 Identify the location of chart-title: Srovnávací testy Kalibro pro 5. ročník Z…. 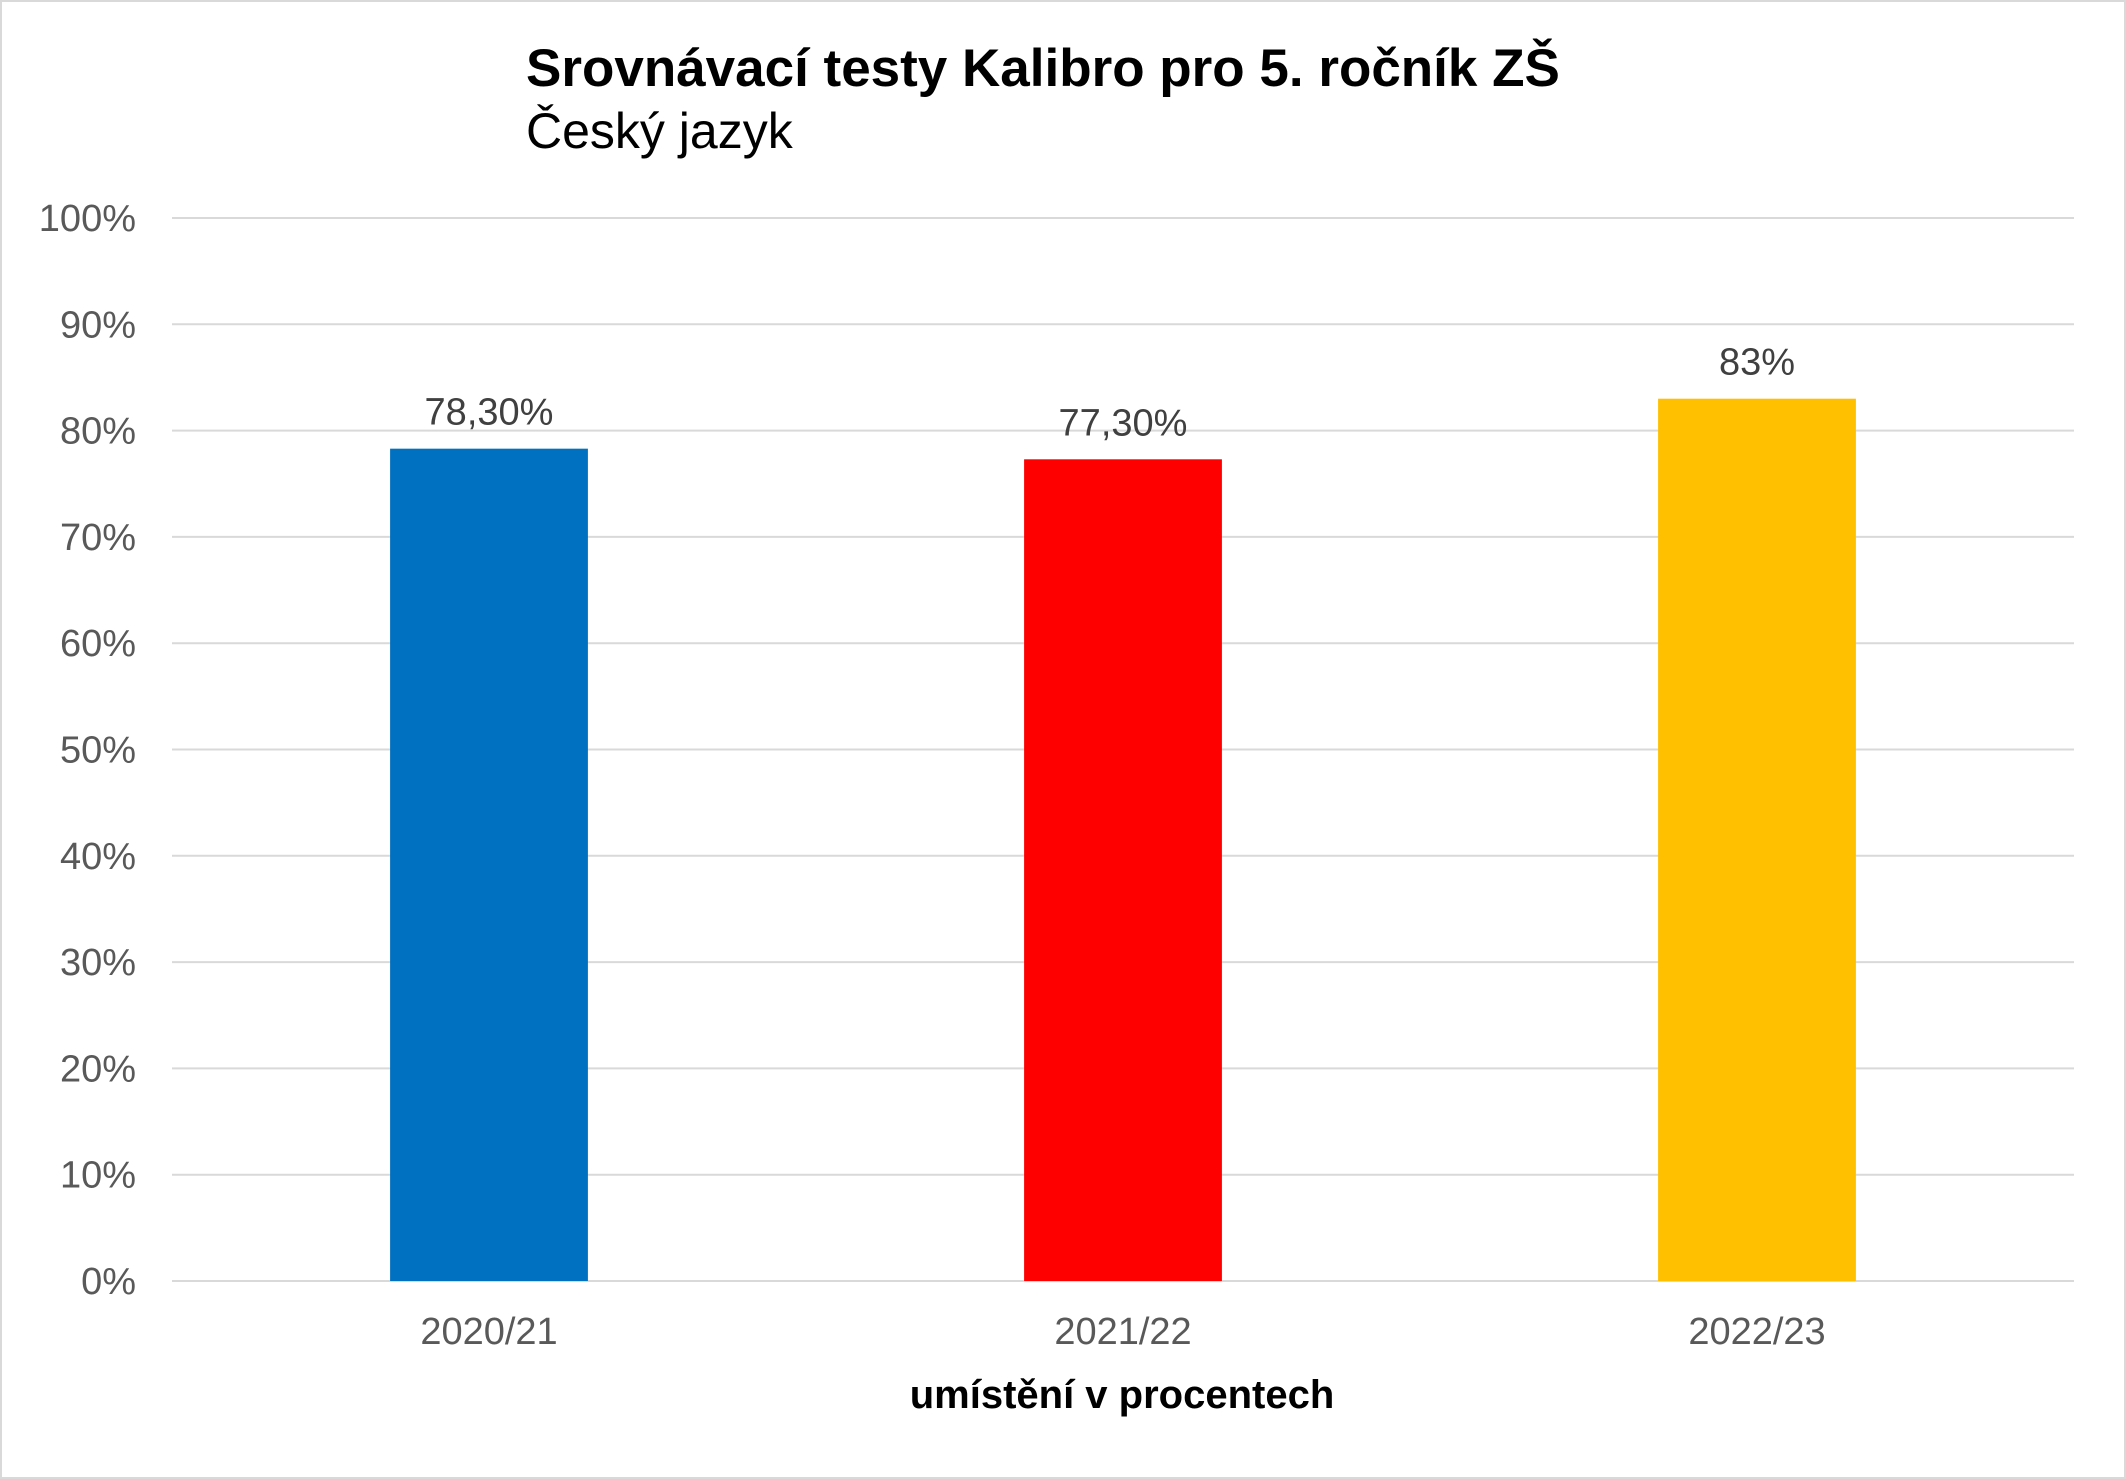
(1043, 67).